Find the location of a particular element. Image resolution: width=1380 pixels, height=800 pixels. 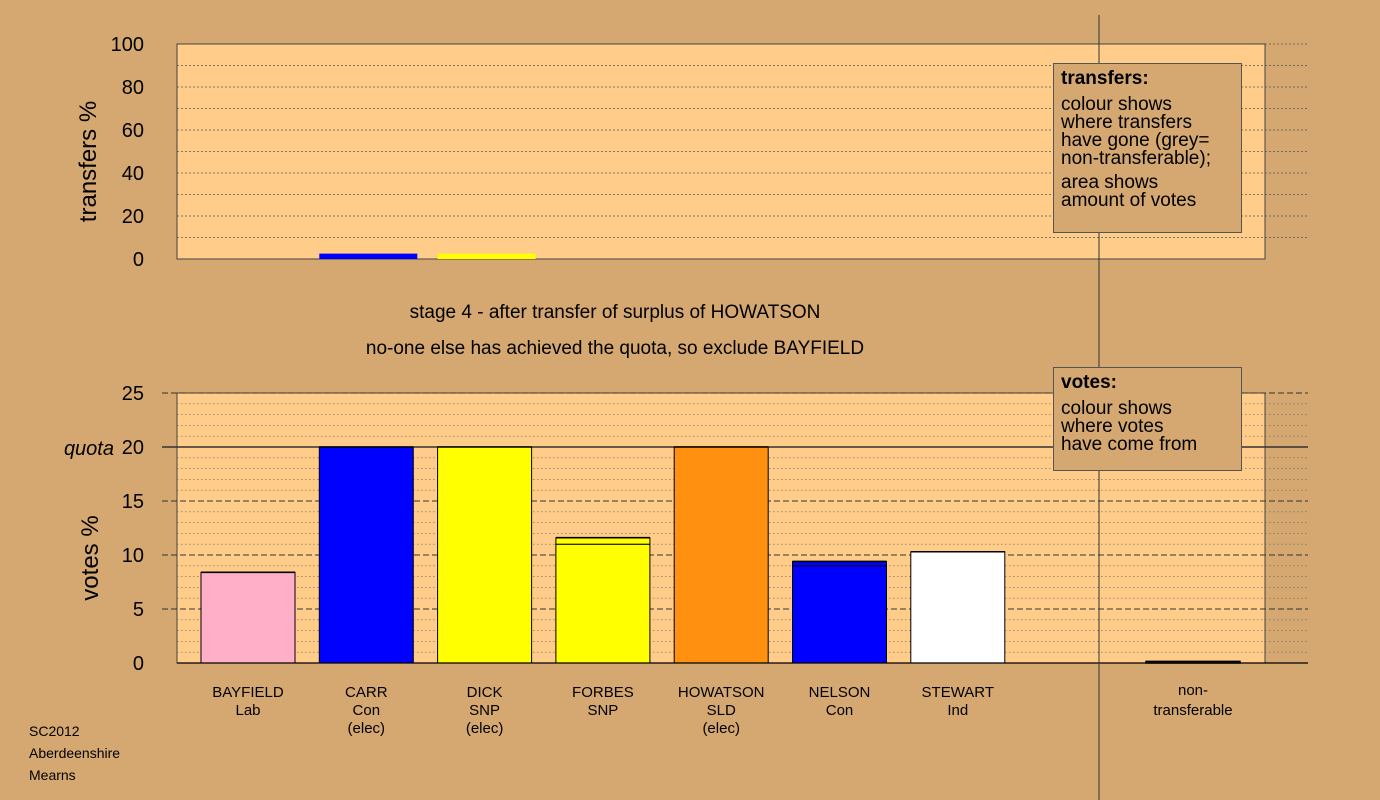

transfers-y-axis-label: transfers % is located at coordinates (88, 161).